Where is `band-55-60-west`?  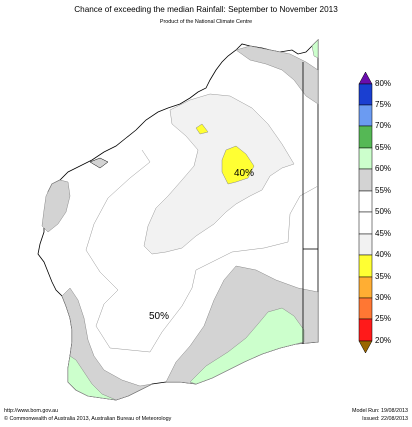 band-55-60-west is located at coordinates (56, 206).